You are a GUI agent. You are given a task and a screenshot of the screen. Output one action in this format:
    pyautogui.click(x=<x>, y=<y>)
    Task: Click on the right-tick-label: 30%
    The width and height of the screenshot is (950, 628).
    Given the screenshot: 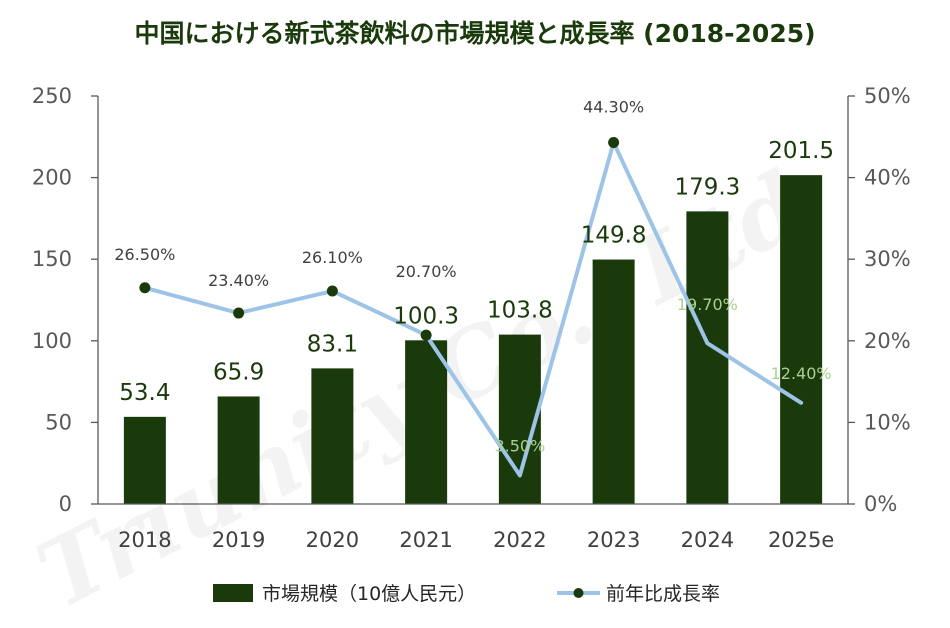 What is the action you would take?
    pyautogui.click(x=887, y=259)
    